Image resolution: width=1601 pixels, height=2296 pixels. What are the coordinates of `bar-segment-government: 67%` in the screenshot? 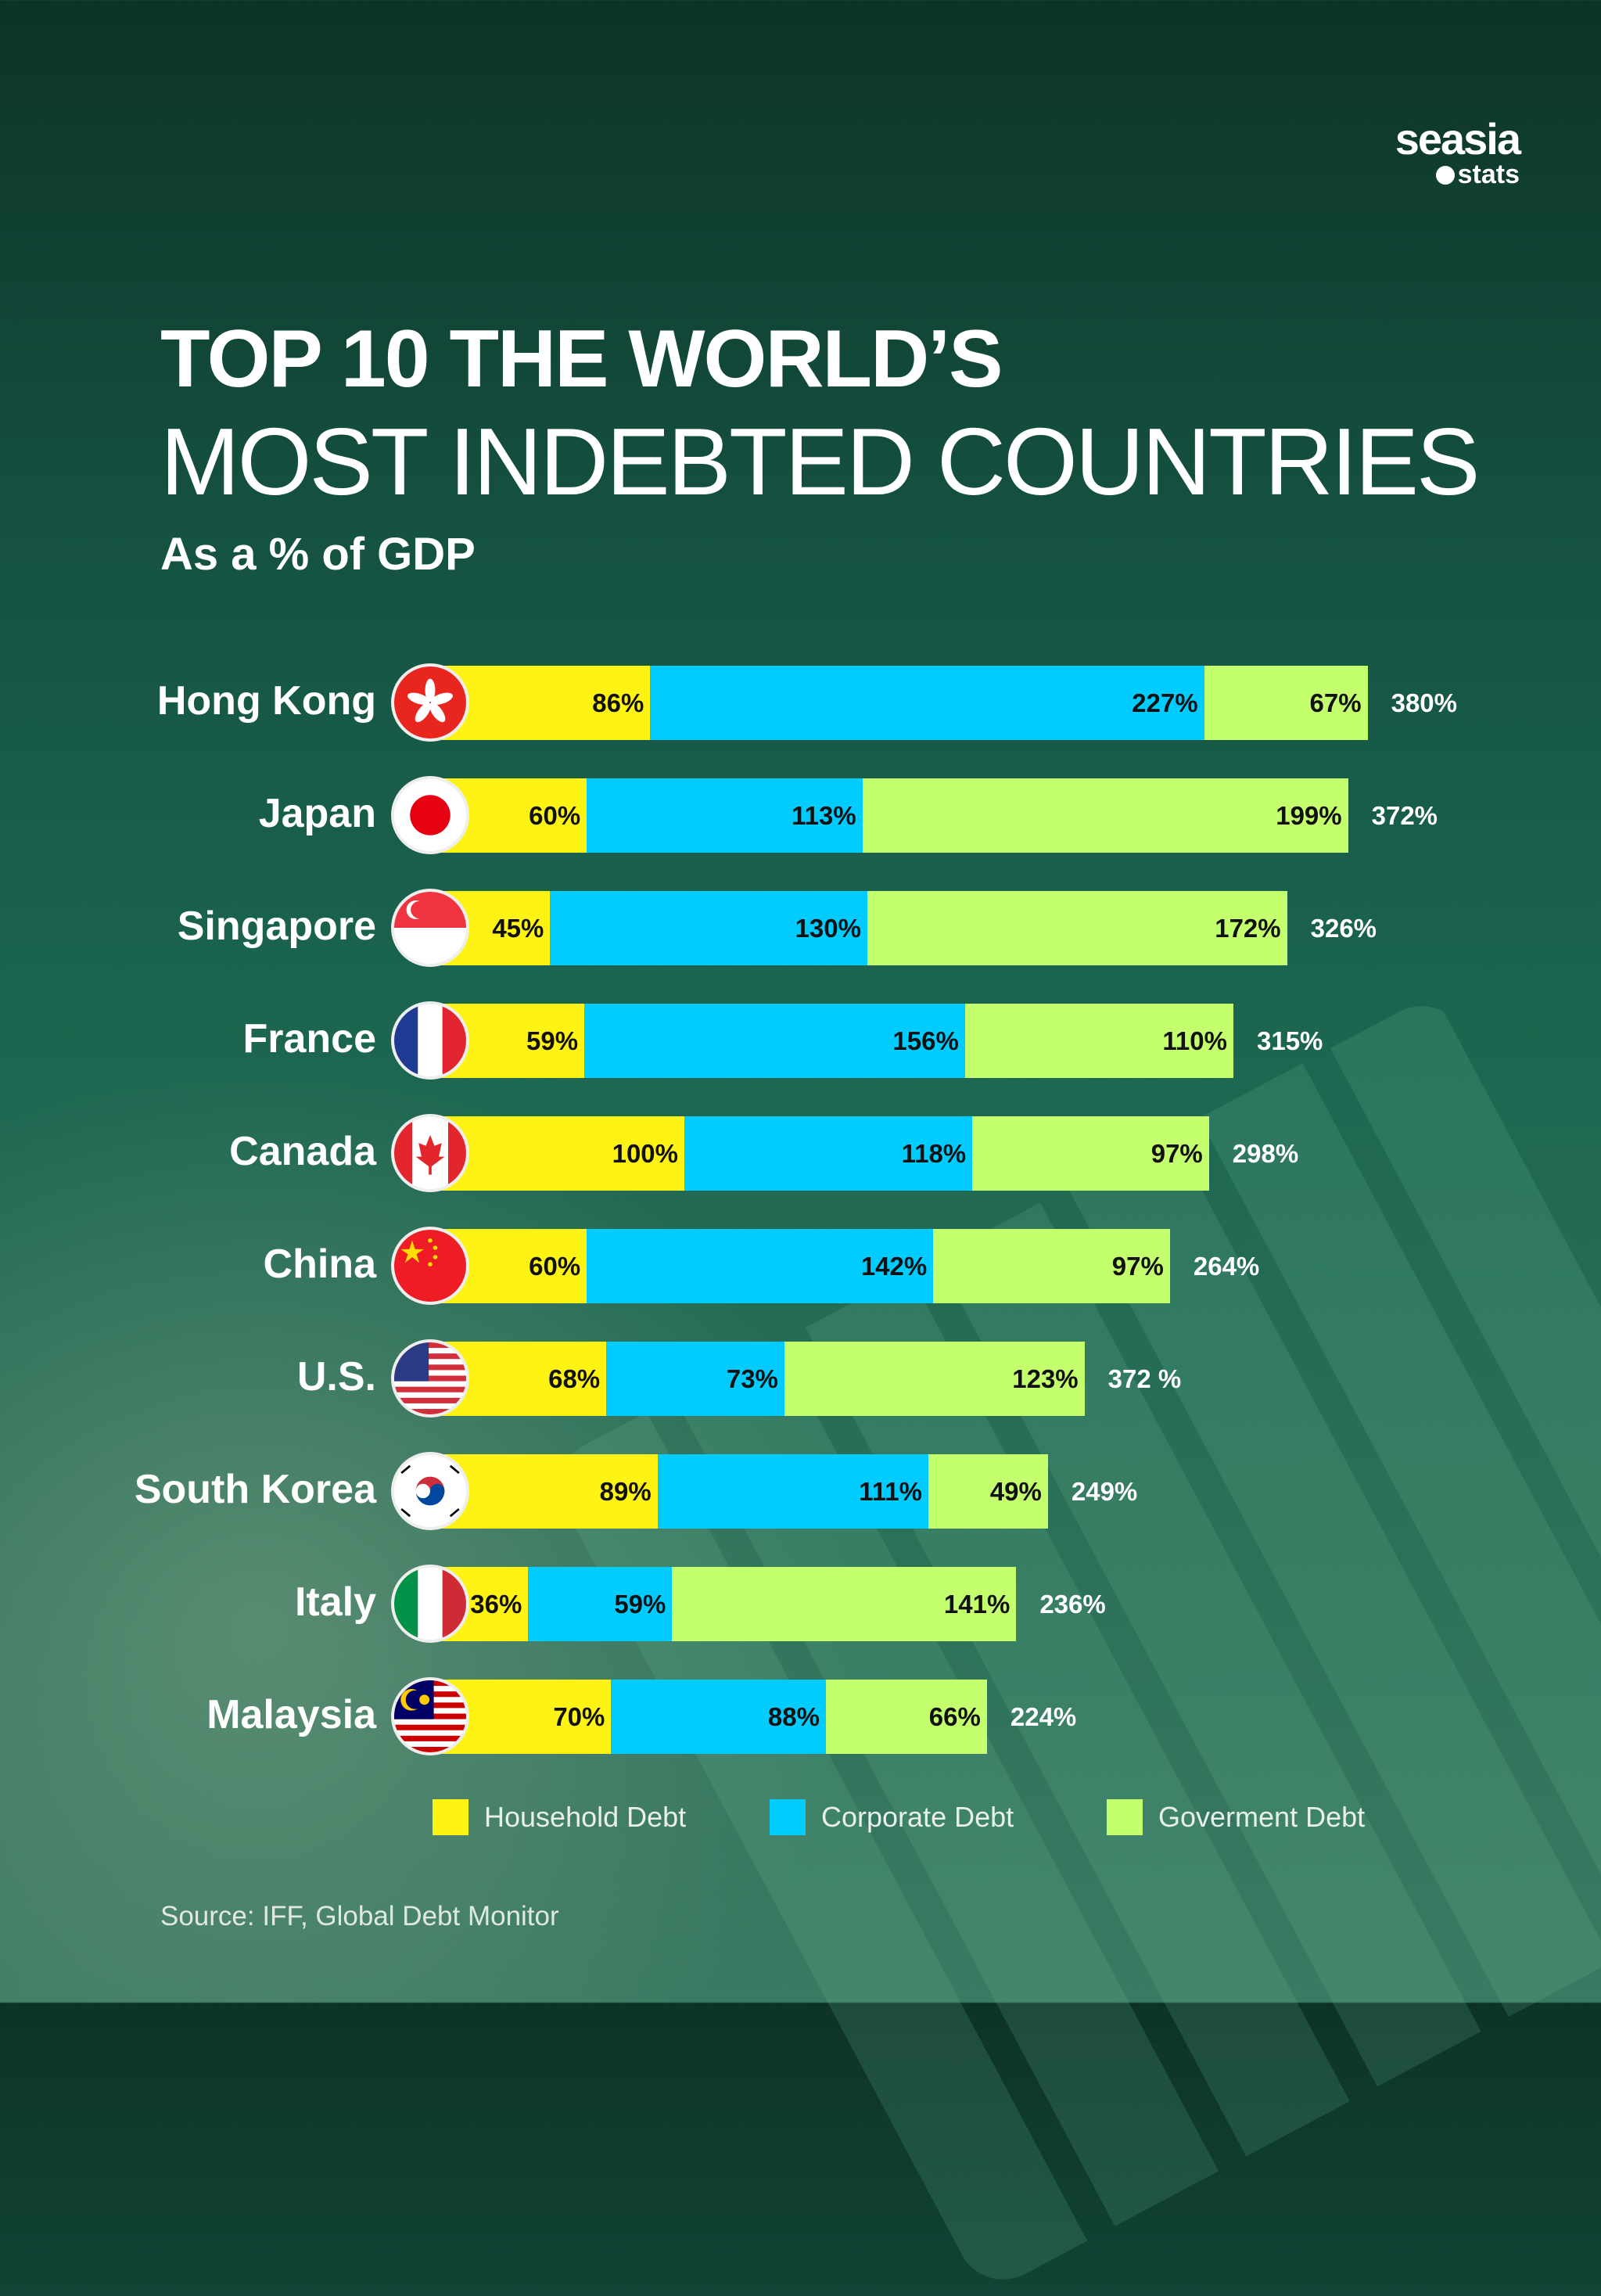 It's located at (1286, 703).